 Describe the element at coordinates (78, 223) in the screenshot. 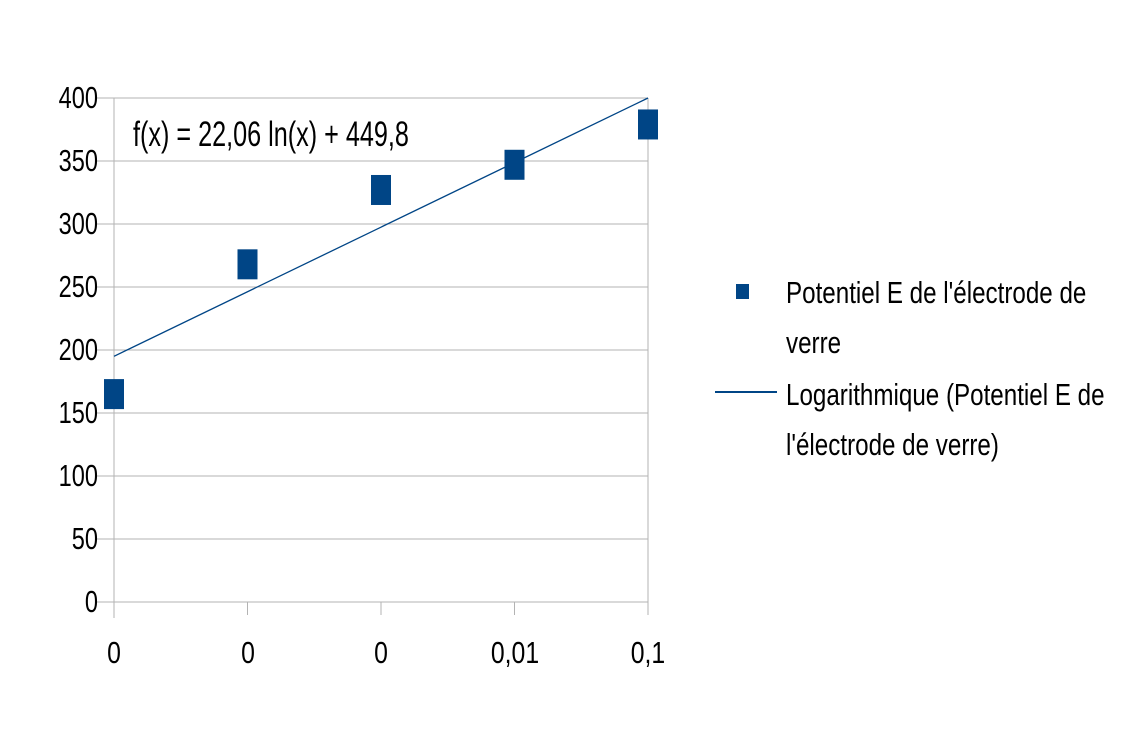

I see `y-axis-label: 300` at that location.